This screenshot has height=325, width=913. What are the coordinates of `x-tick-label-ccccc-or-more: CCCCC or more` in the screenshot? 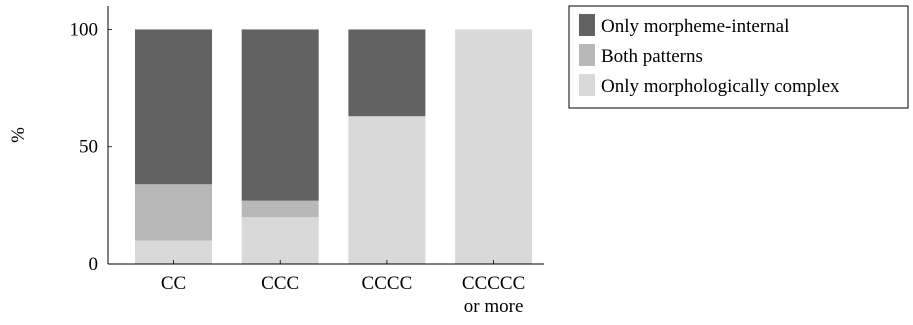 It's located at (493, 295).